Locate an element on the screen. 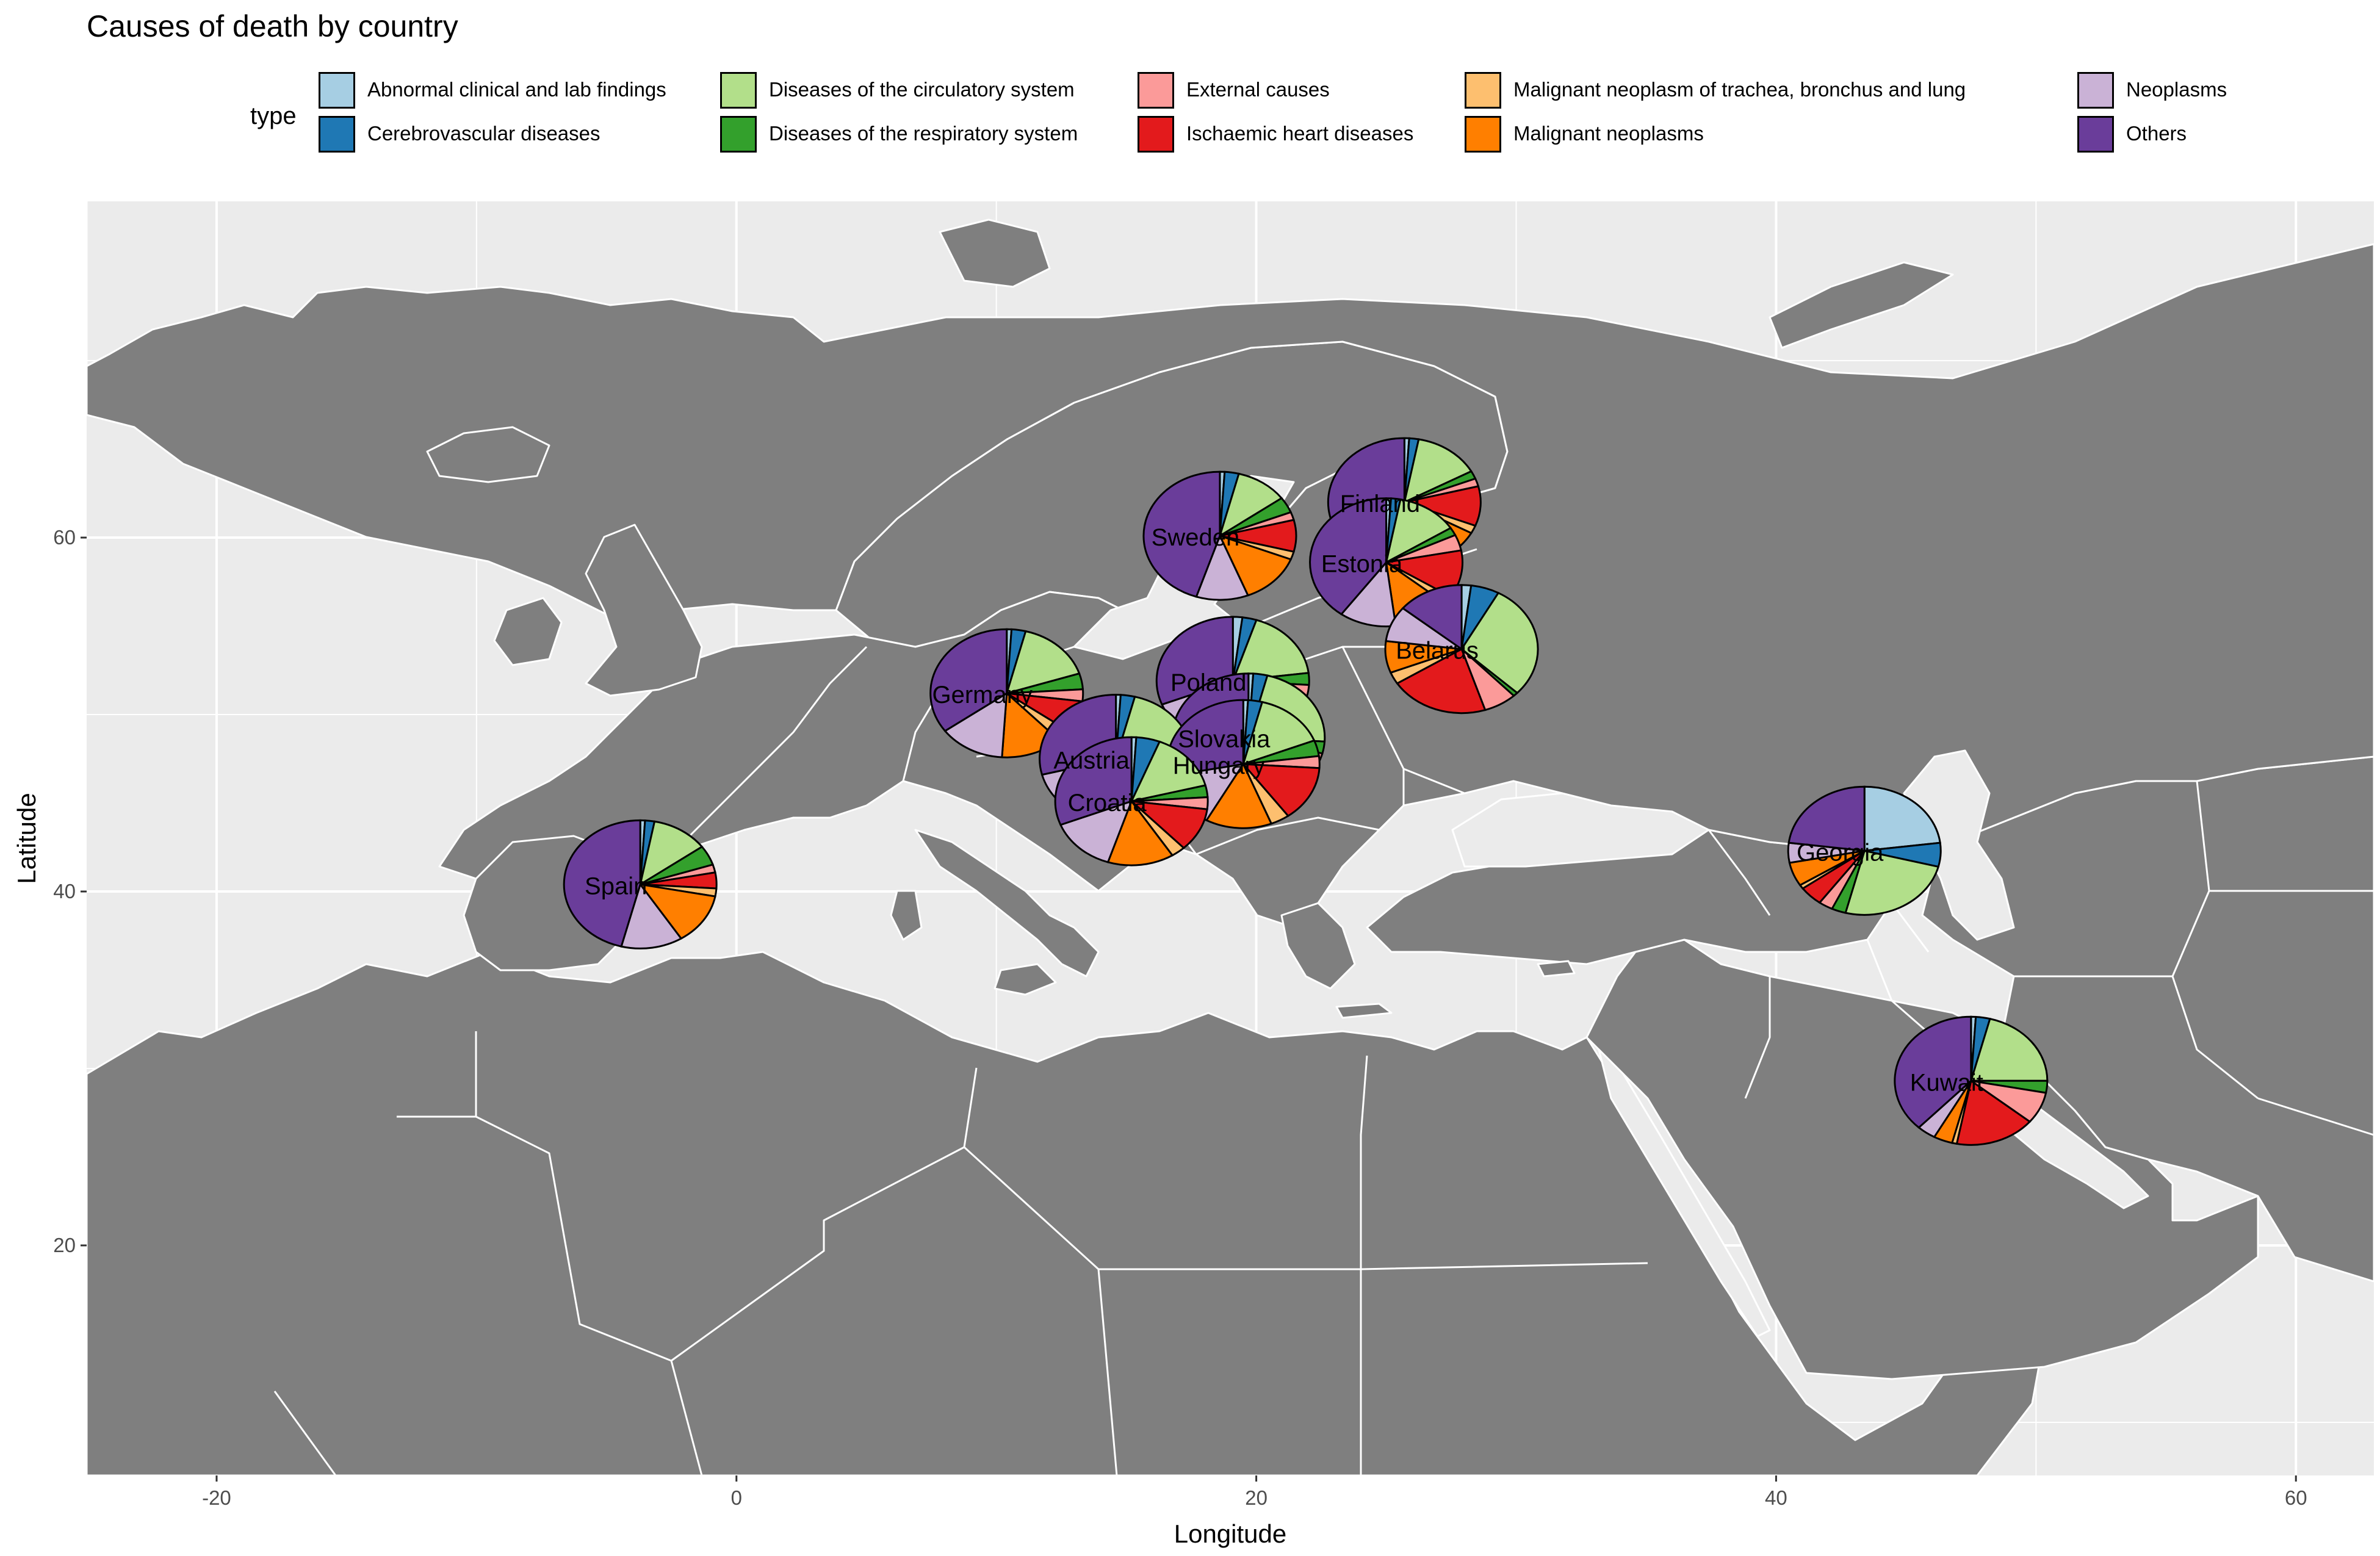 The width and height of the screenshot is (2380, 1556). chart-title: Causes of death by country is located at coordinates (272, 26).